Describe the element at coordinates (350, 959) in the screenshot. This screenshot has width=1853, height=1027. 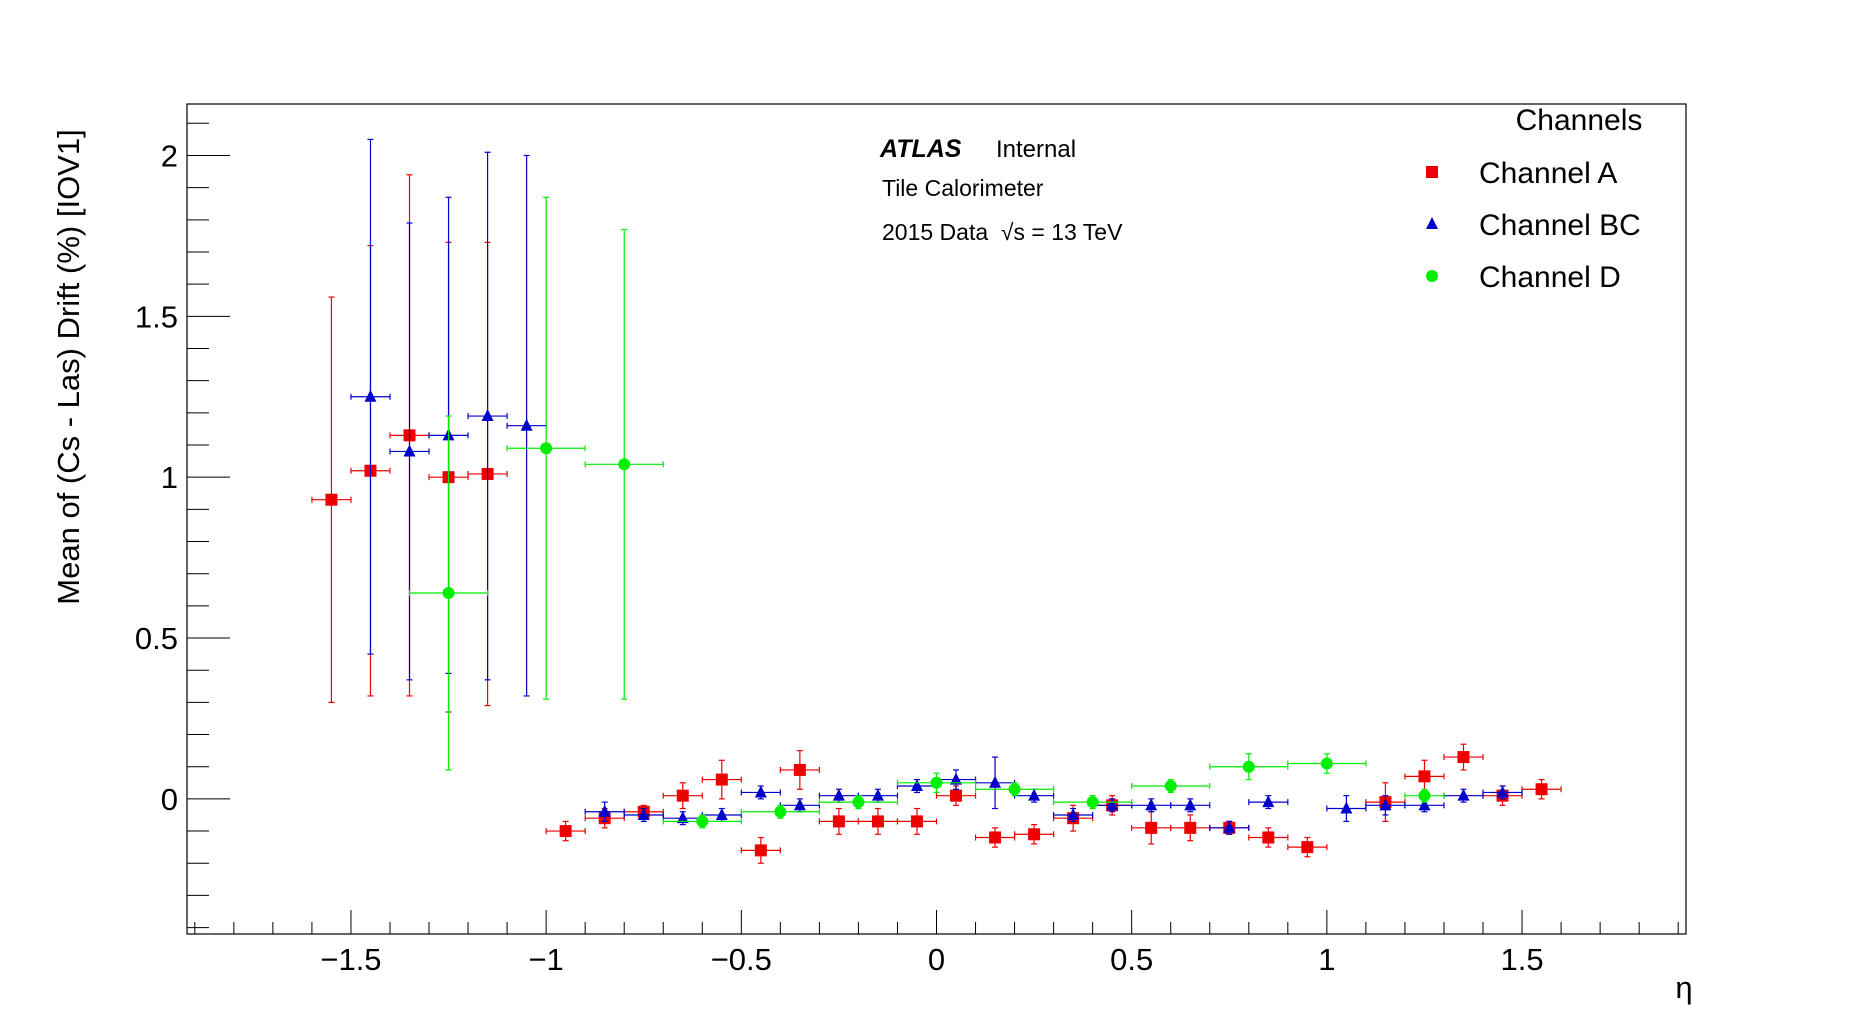
I see `x-tick-label: −1.5` at that location.